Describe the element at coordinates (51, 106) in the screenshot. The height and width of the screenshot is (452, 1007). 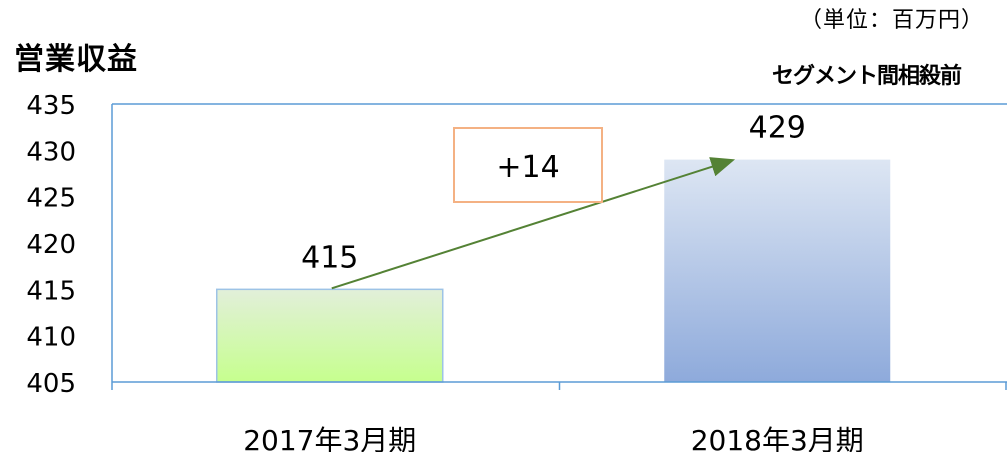
I see `y-tick-label: 435` at that location.